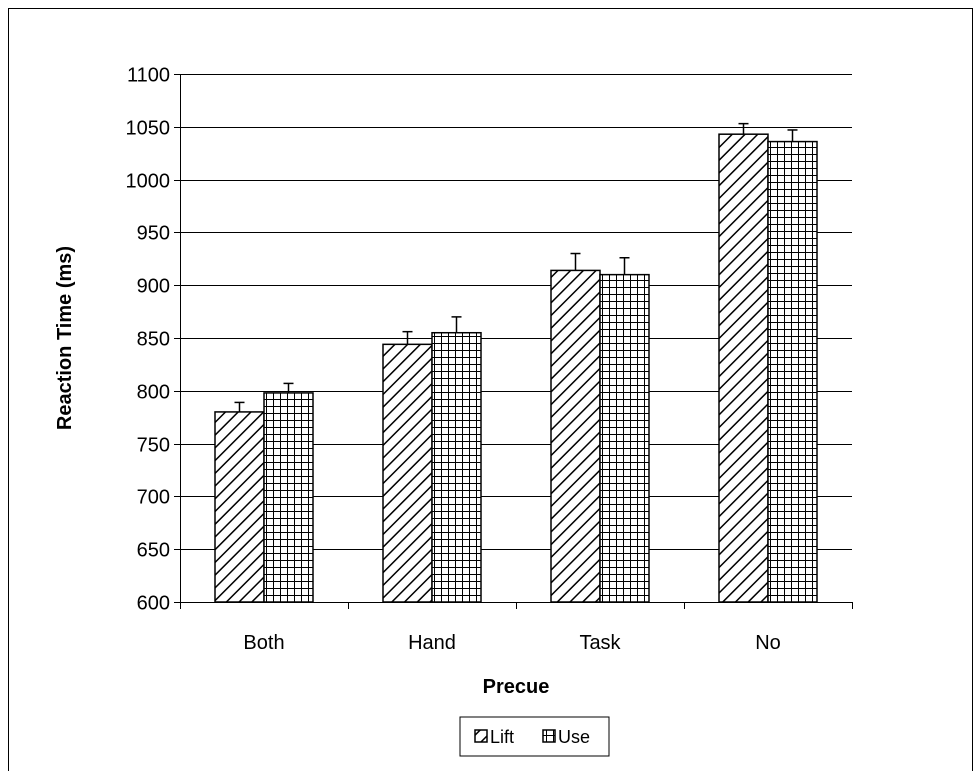  What do you see at coordinates (65, 338) in the screenshot?
I see `y-axis-label: Reaction Time (ms)` at bounding box center [65, 338].